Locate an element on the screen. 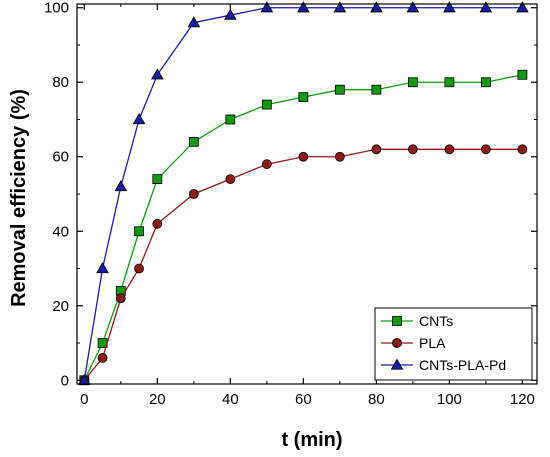  y-axis-title: Removal efficiency (%) is located at coordinates (19, 198).